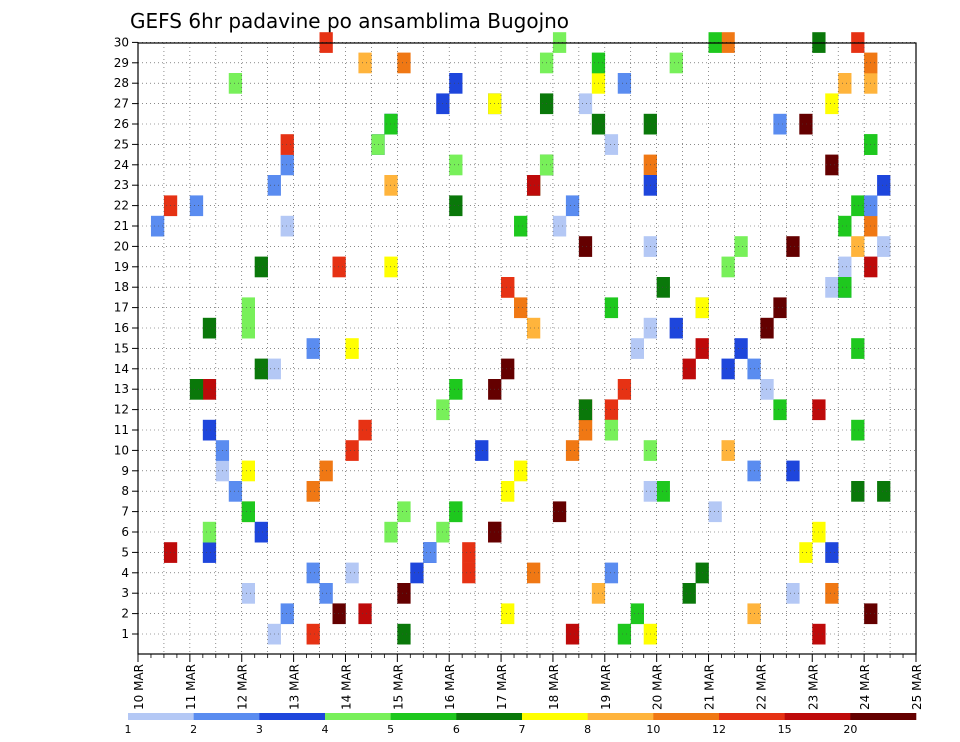  I want to click on y-tick-label: 17, so click(121, 308).